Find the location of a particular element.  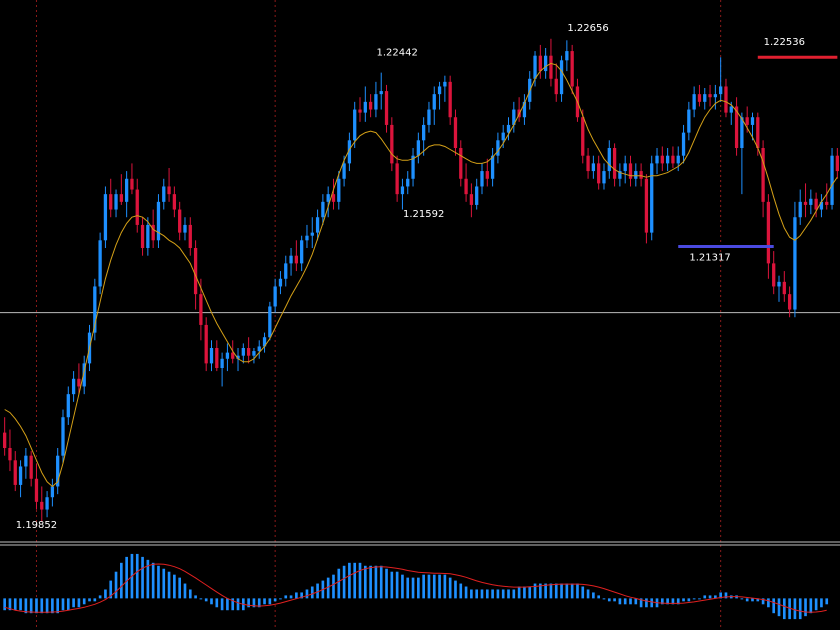

price-label-0: 1.22656 is located at coordinates (587, 28).